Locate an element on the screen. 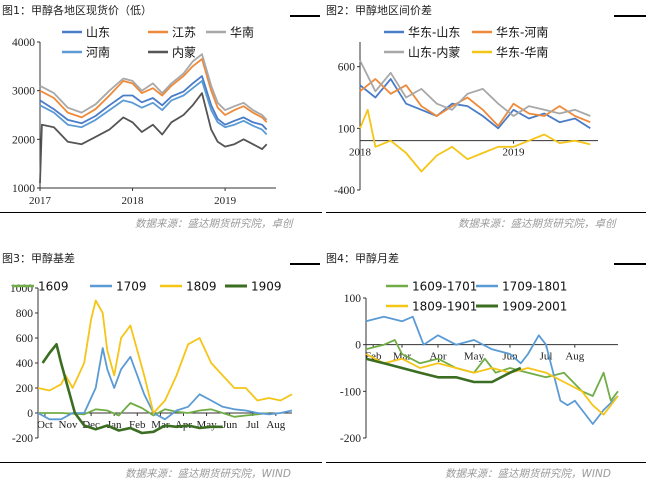  fig2-title: 图2：甲醇地区间价差 is located at coordinates (379, 10).